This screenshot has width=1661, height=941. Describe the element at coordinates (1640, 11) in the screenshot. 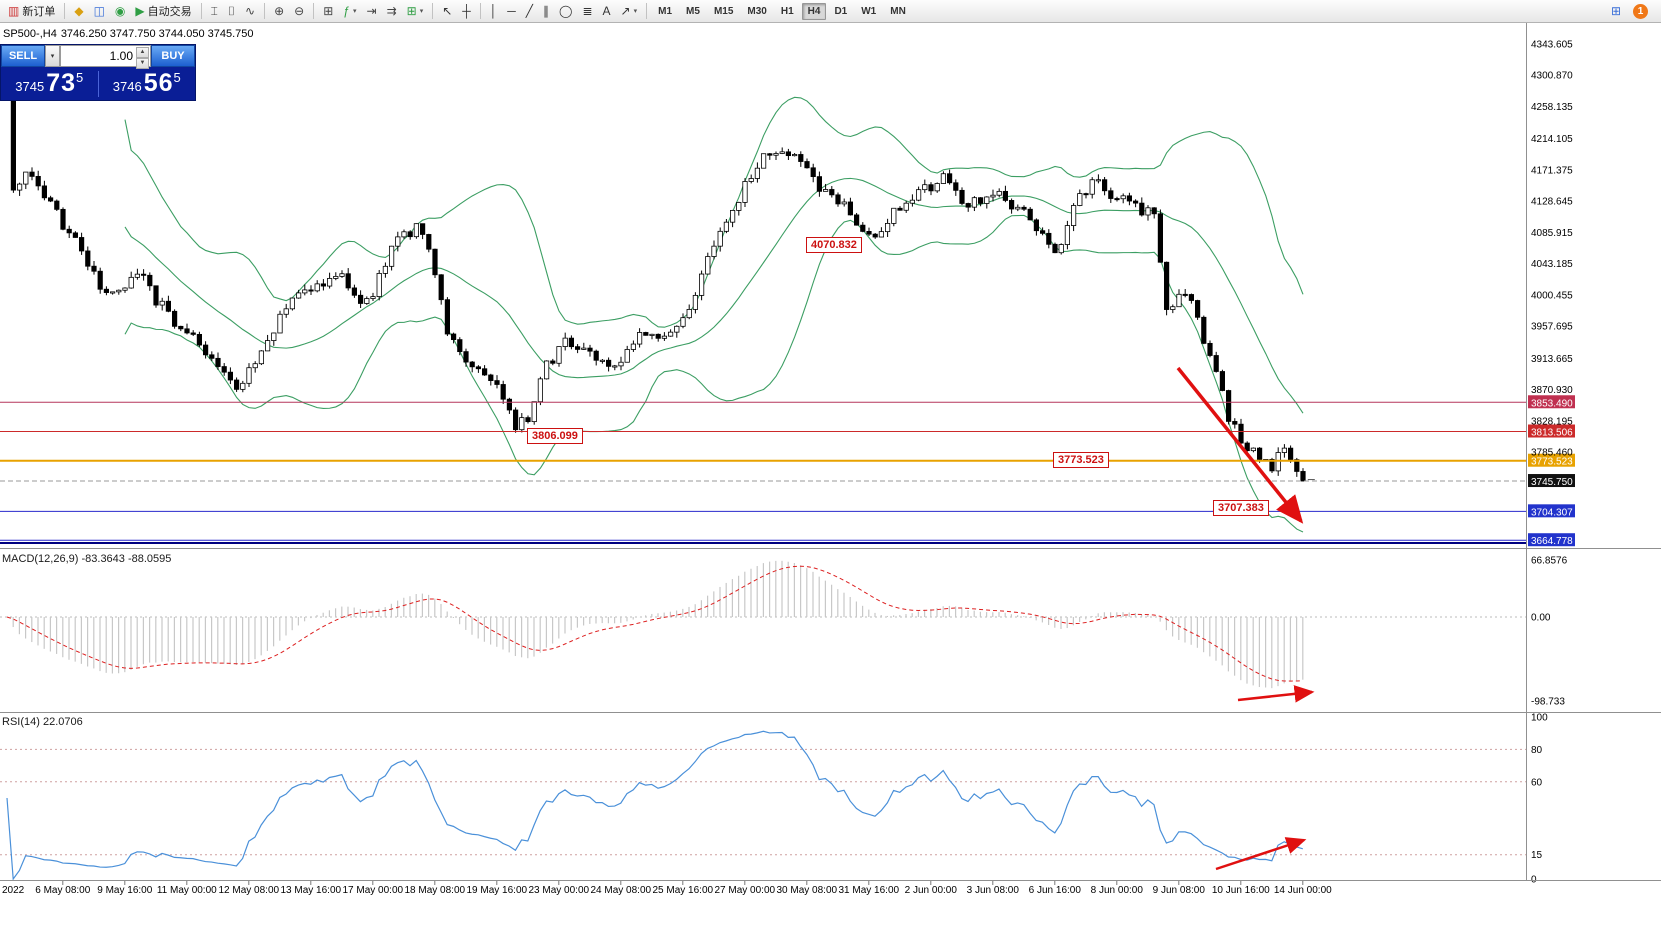

I see `notification-badge: 1` at that location.